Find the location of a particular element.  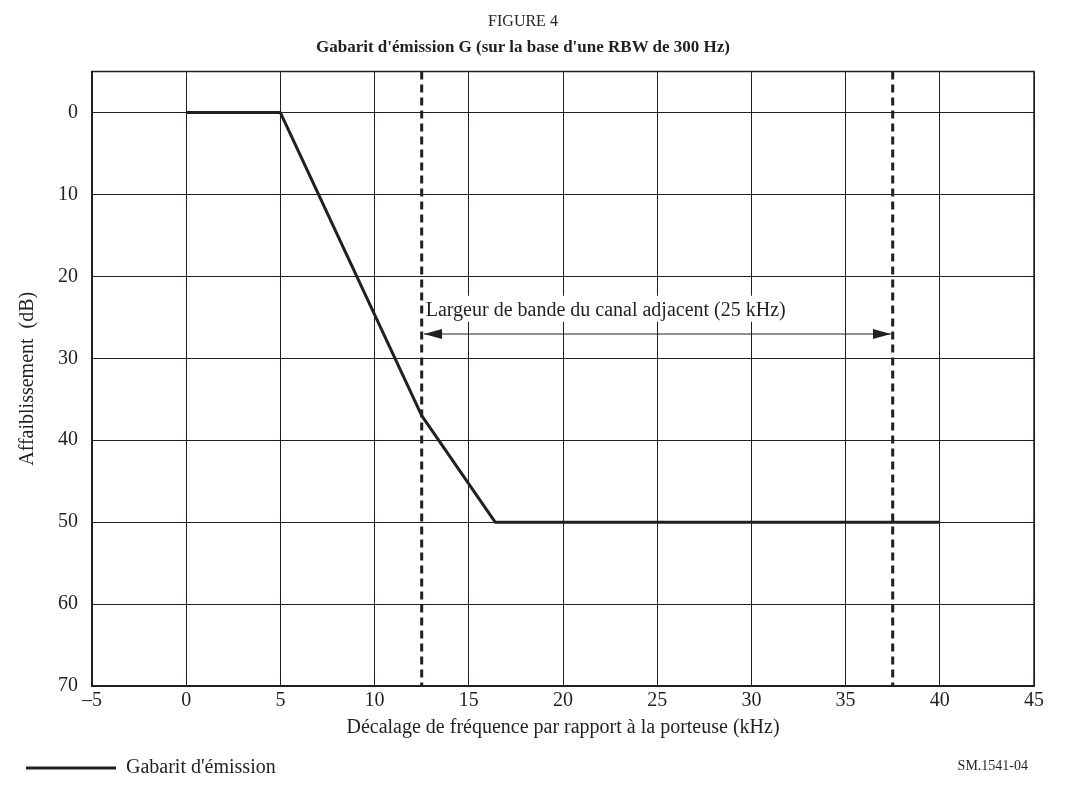

x-tick-label: 10 is located at coordinates (374, 699).